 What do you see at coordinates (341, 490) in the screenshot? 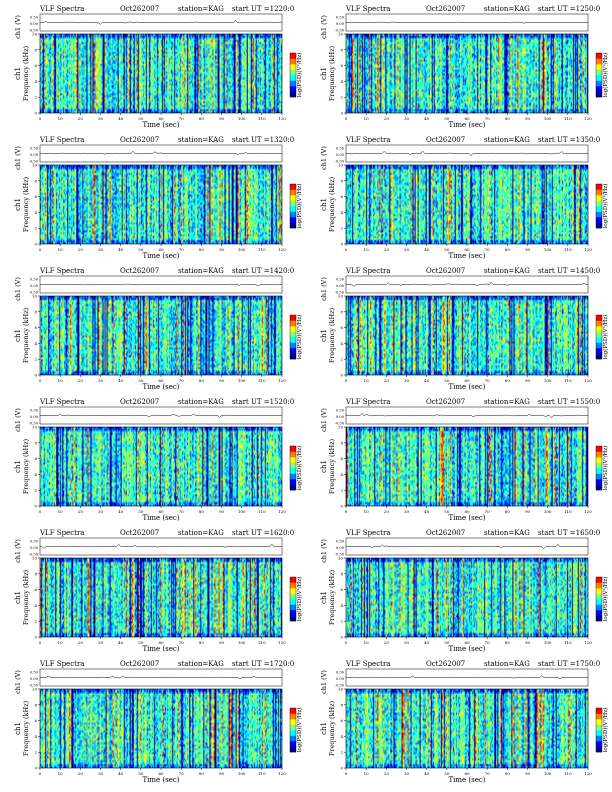
I see `y-tick-label: 2` at bounding box center [341, 490].